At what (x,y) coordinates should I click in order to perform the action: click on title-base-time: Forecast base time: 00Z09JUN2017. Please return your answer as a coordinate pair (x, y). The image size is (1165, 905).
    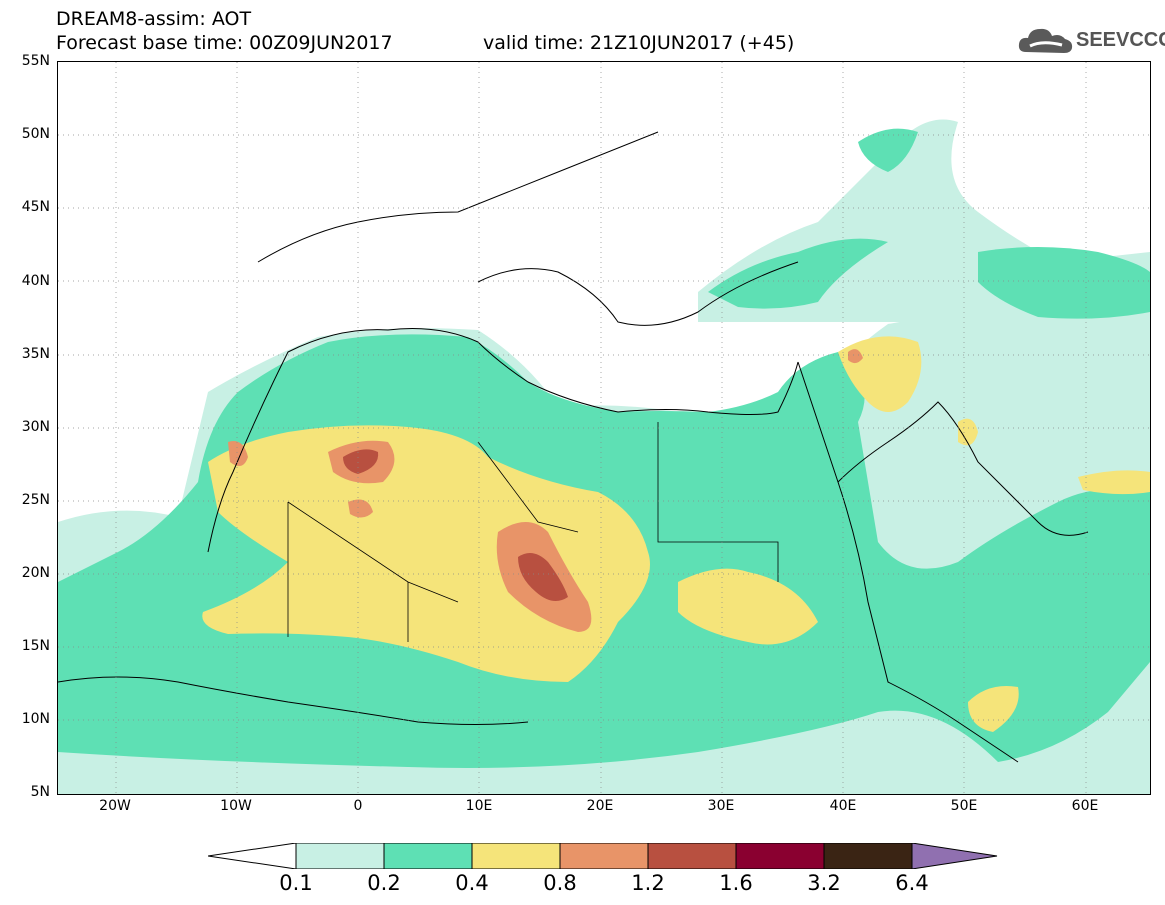
    Looking at the image, I should click on (224, 43).